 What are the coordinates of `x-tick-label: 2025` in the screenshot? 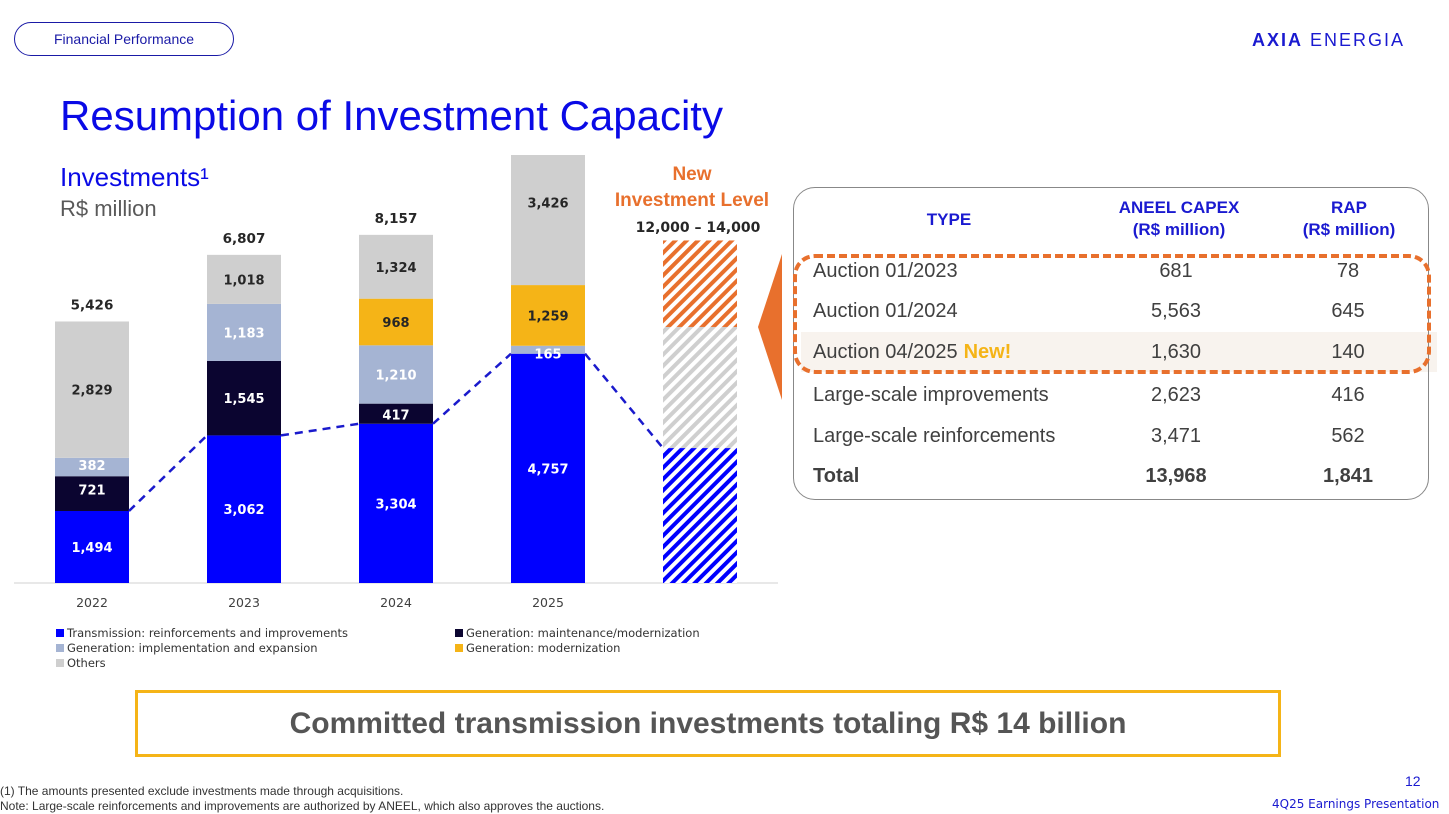 It's located at (548, 602).